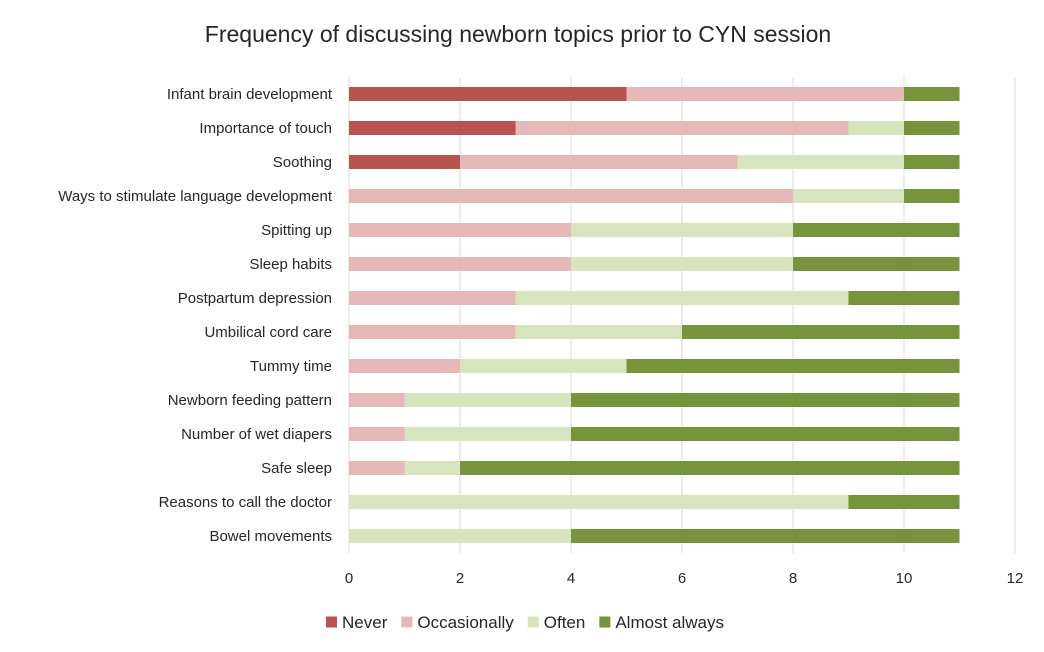  I want to click on legend-label: Almost always, so click(669, 622).